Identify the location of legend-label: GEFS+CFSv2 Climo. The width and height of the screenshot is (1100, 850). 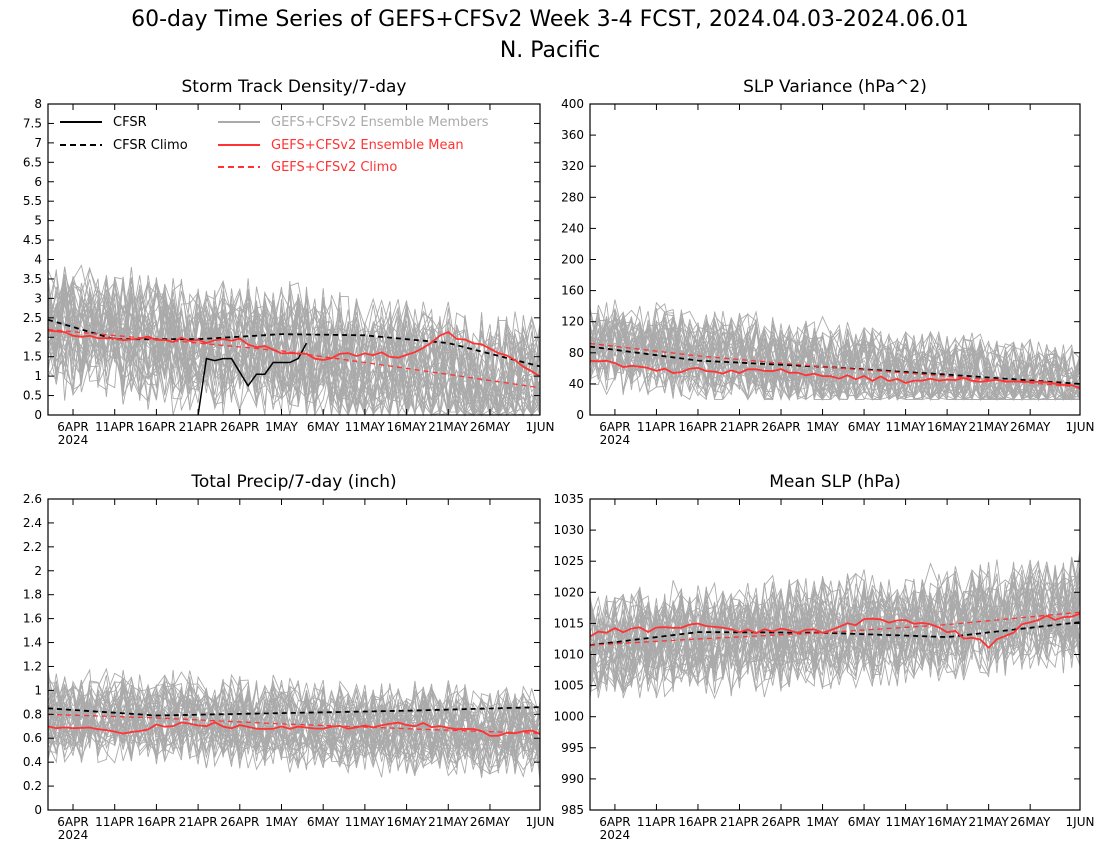
(334, 167).